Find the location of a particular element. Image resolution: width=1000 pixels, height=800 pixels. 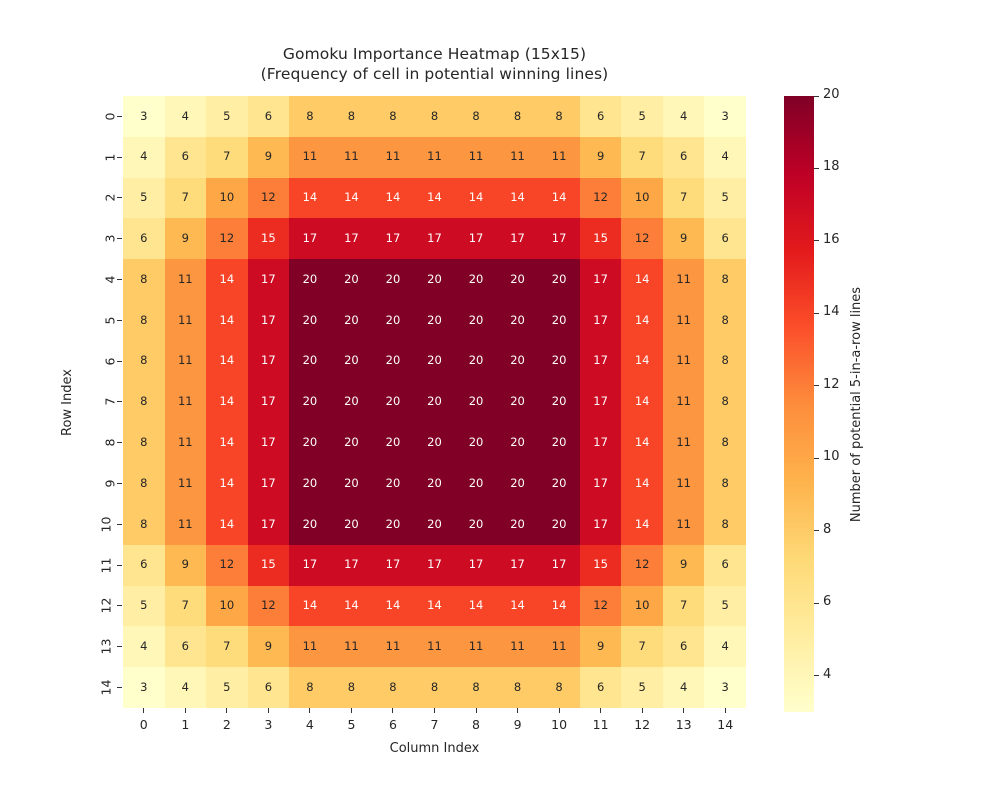

y-tick-label: 8 is located at coordinates (103, 442).